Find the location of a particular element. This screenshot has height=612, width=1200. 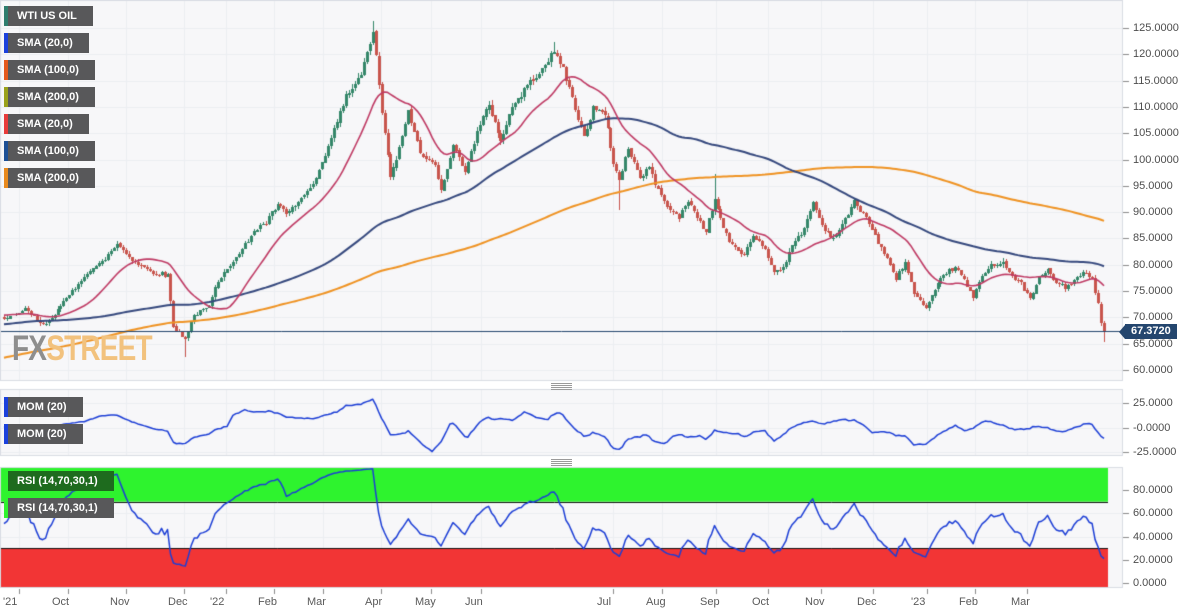

y-axis-label: 95.0000 is located at coordinates (1153, 185).